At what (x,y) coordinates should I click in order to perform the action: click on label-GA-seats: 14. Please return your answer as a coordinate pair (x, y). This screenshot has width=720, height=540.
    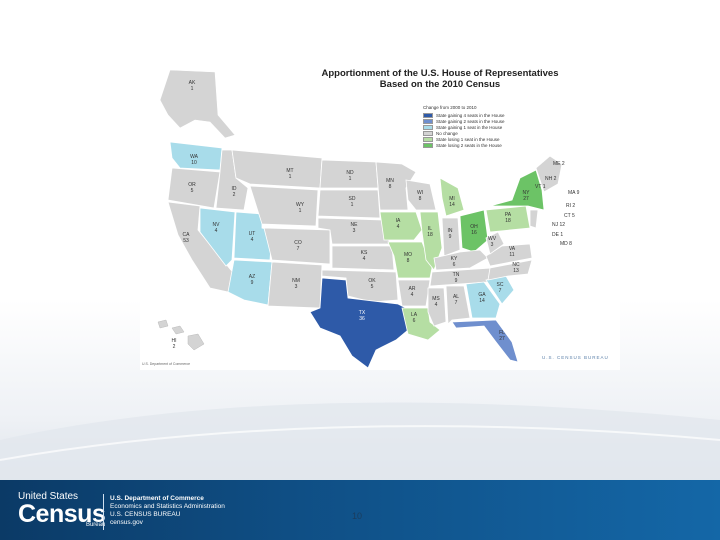
    Looking at the image, I should click on (482, 301).